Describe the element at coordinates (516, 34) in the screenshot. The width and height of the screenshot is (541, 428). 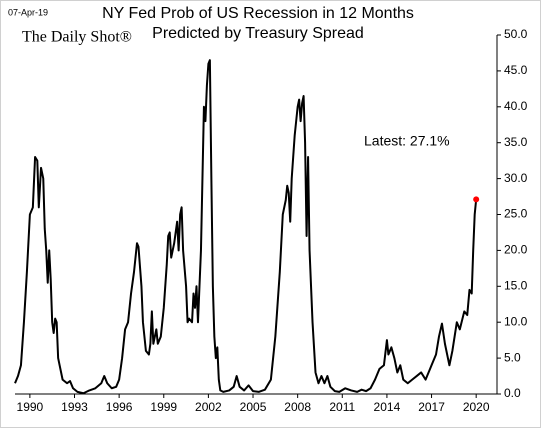
I see `y-tick-label: 50.0` at that location.